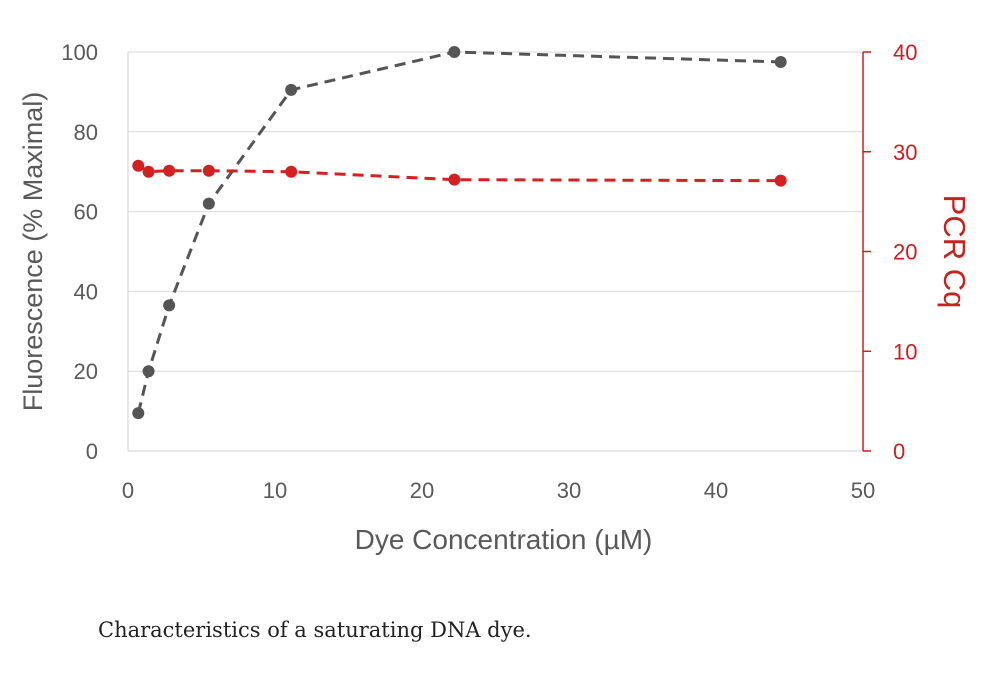 The height and width of the screenshot is (676, 990). I want to click on y2-tick-label: 40, so click(905, 52).